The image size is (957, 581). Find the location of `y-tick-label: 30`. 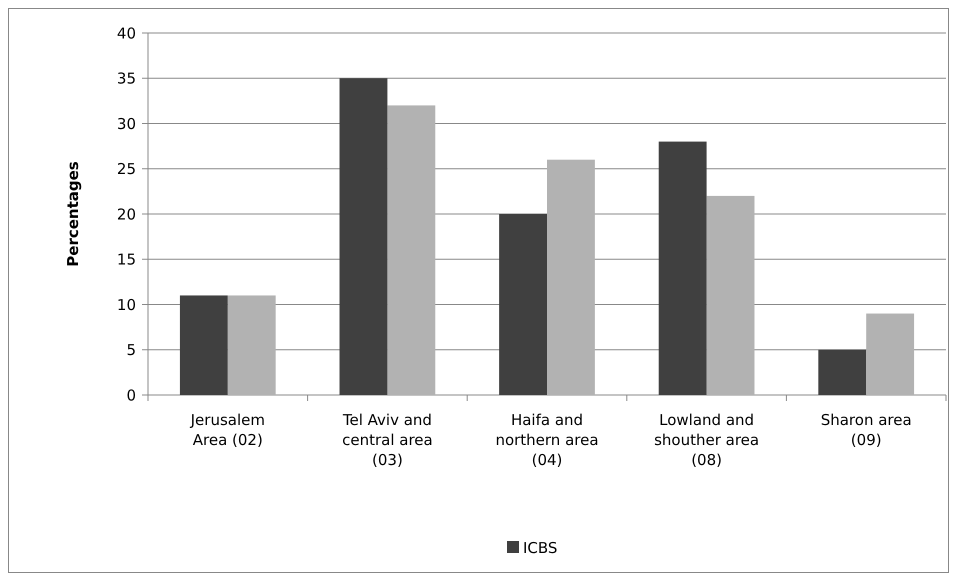

y-tick-label: 30 is located at coordinates (126, 123).